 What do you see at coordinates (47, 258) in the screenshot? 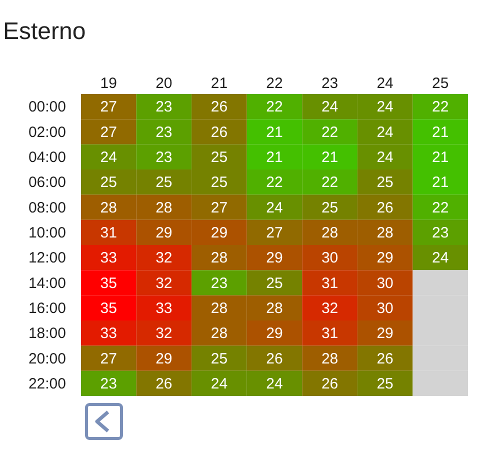
I see `y-tick-label: 12:00` at bounding box center [47, 258].